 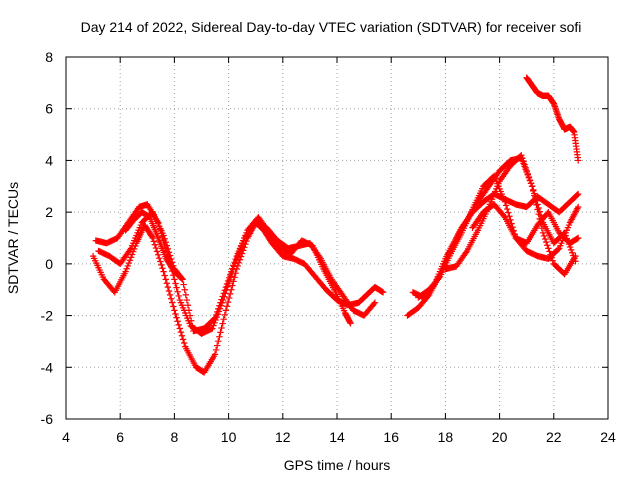 What do you see at coordinates (47, 316) in the screenshot?
I see `y-tick-label: -2` at bounding box center [47, 316].